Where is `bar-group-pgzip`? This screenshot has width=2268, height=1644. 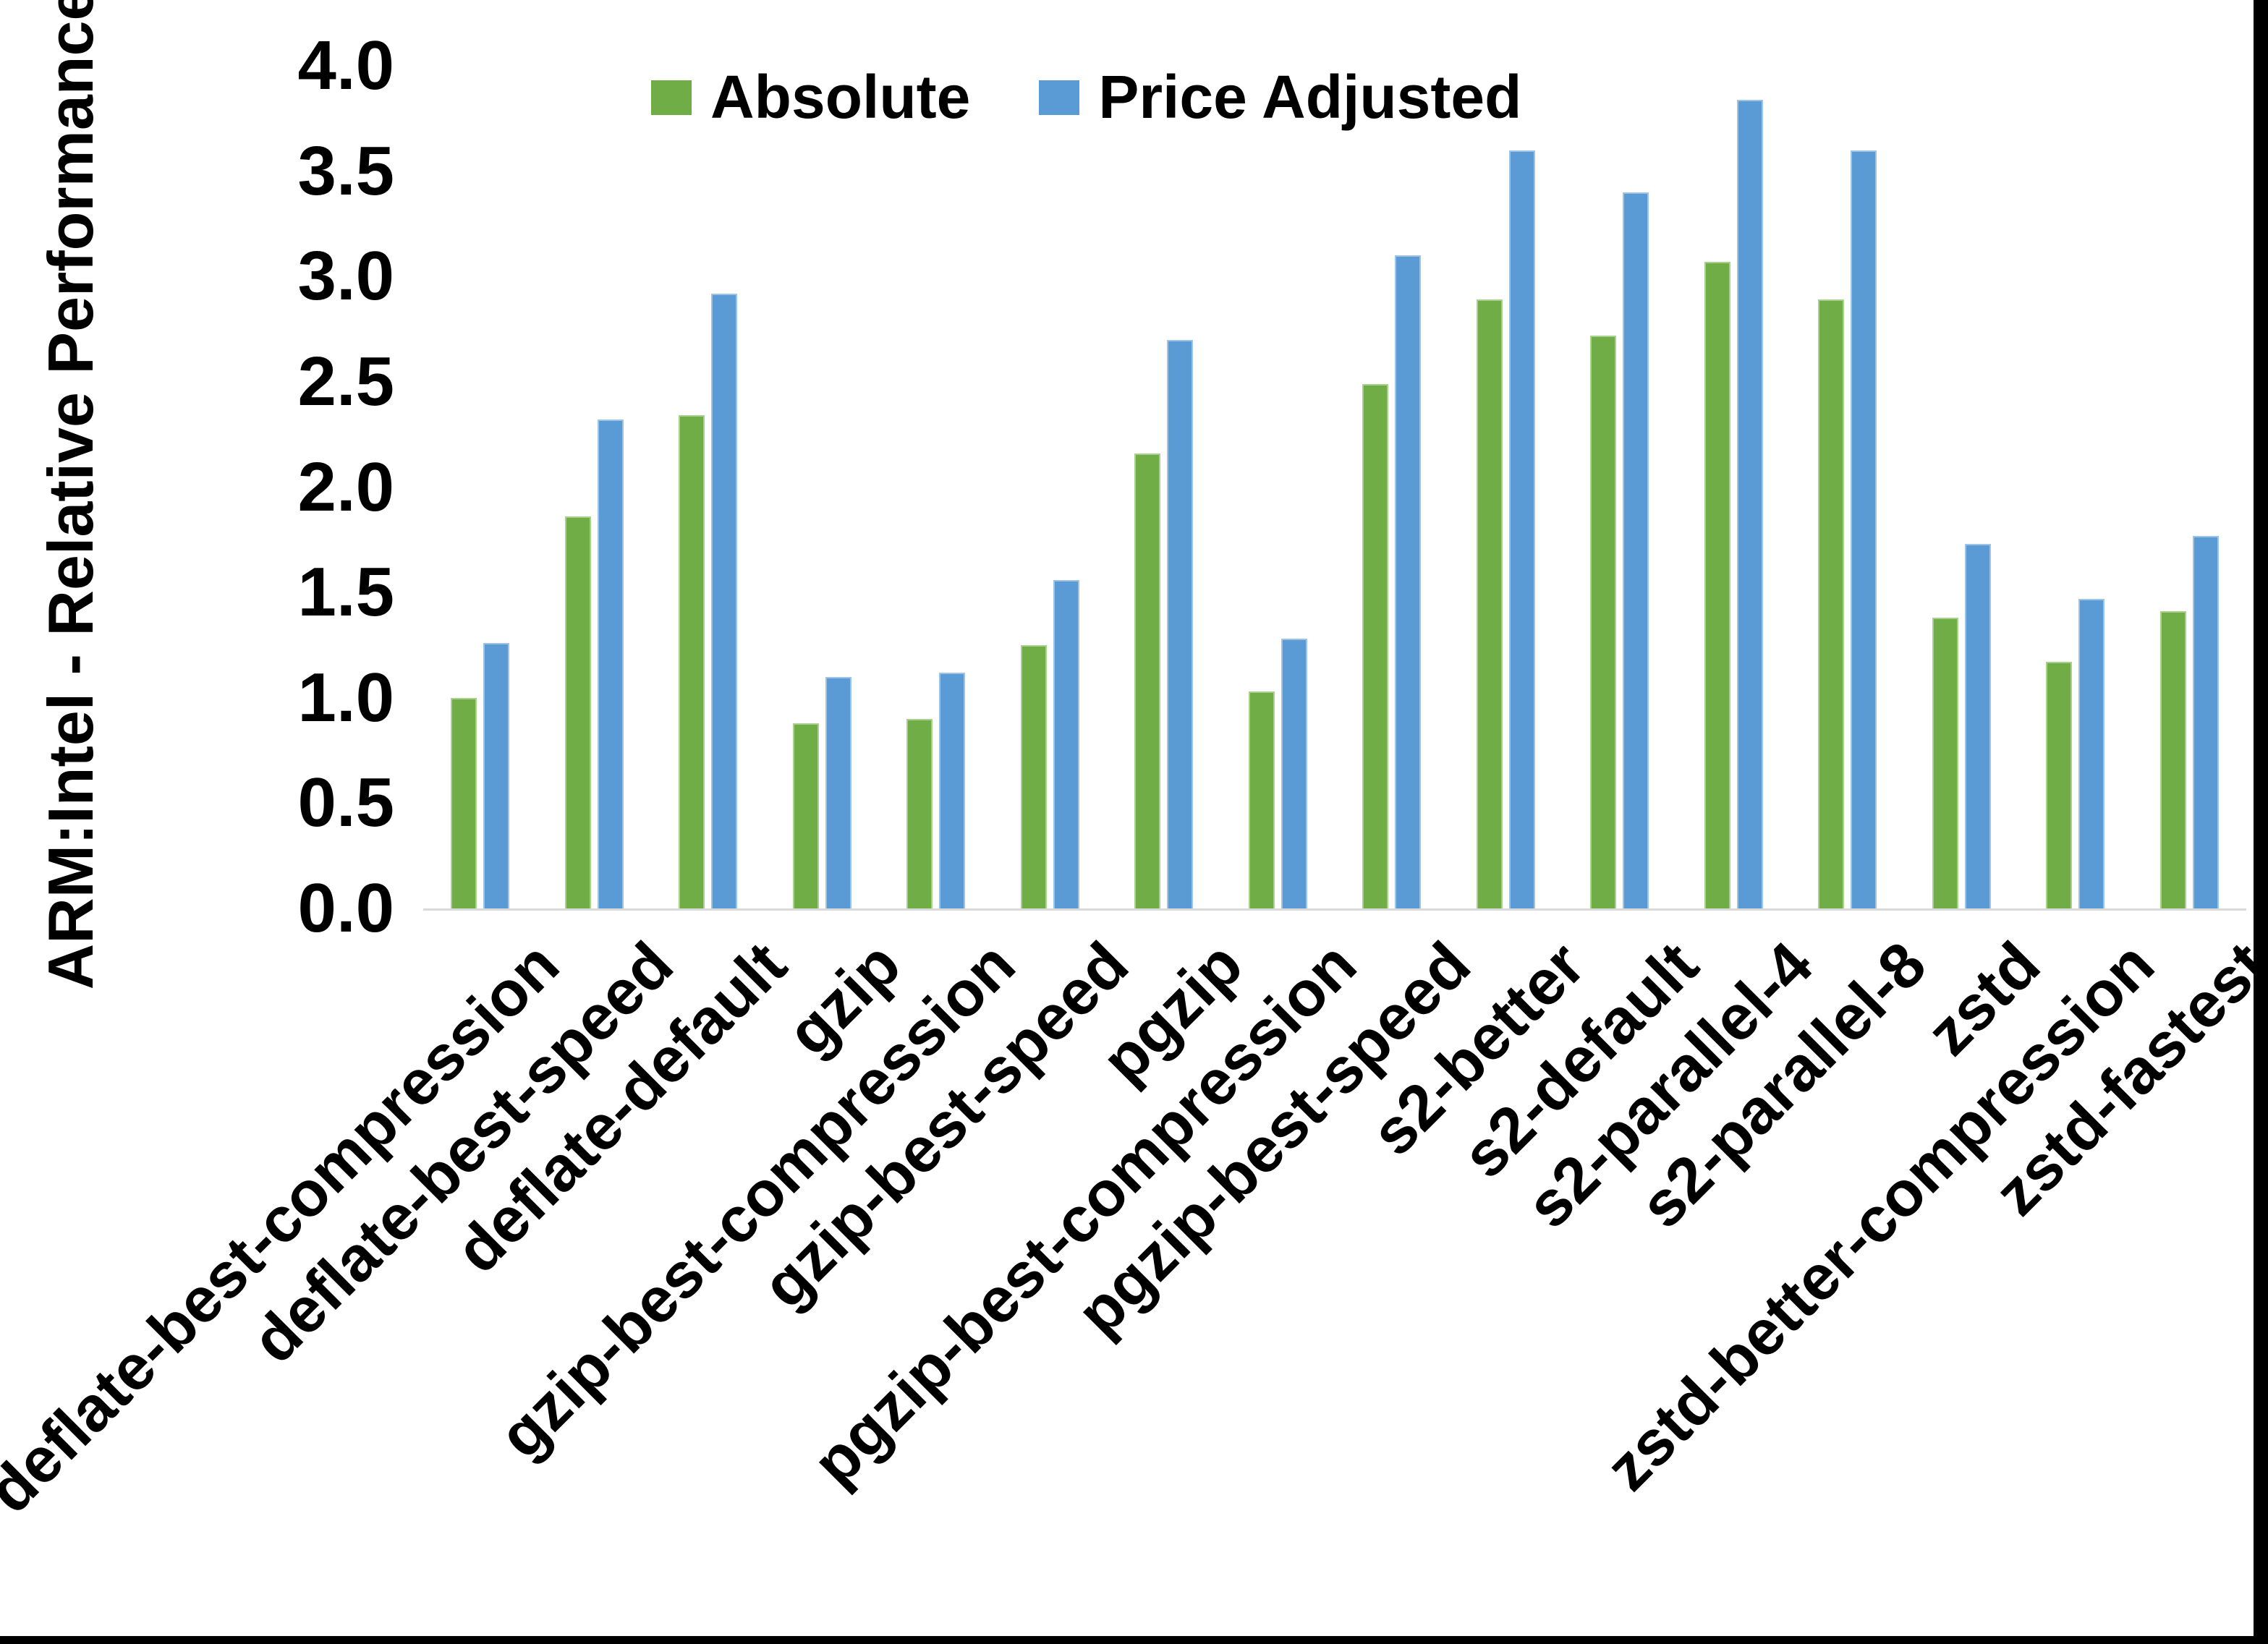 bar-group-pgzip is located at coordinates (1164, 487).